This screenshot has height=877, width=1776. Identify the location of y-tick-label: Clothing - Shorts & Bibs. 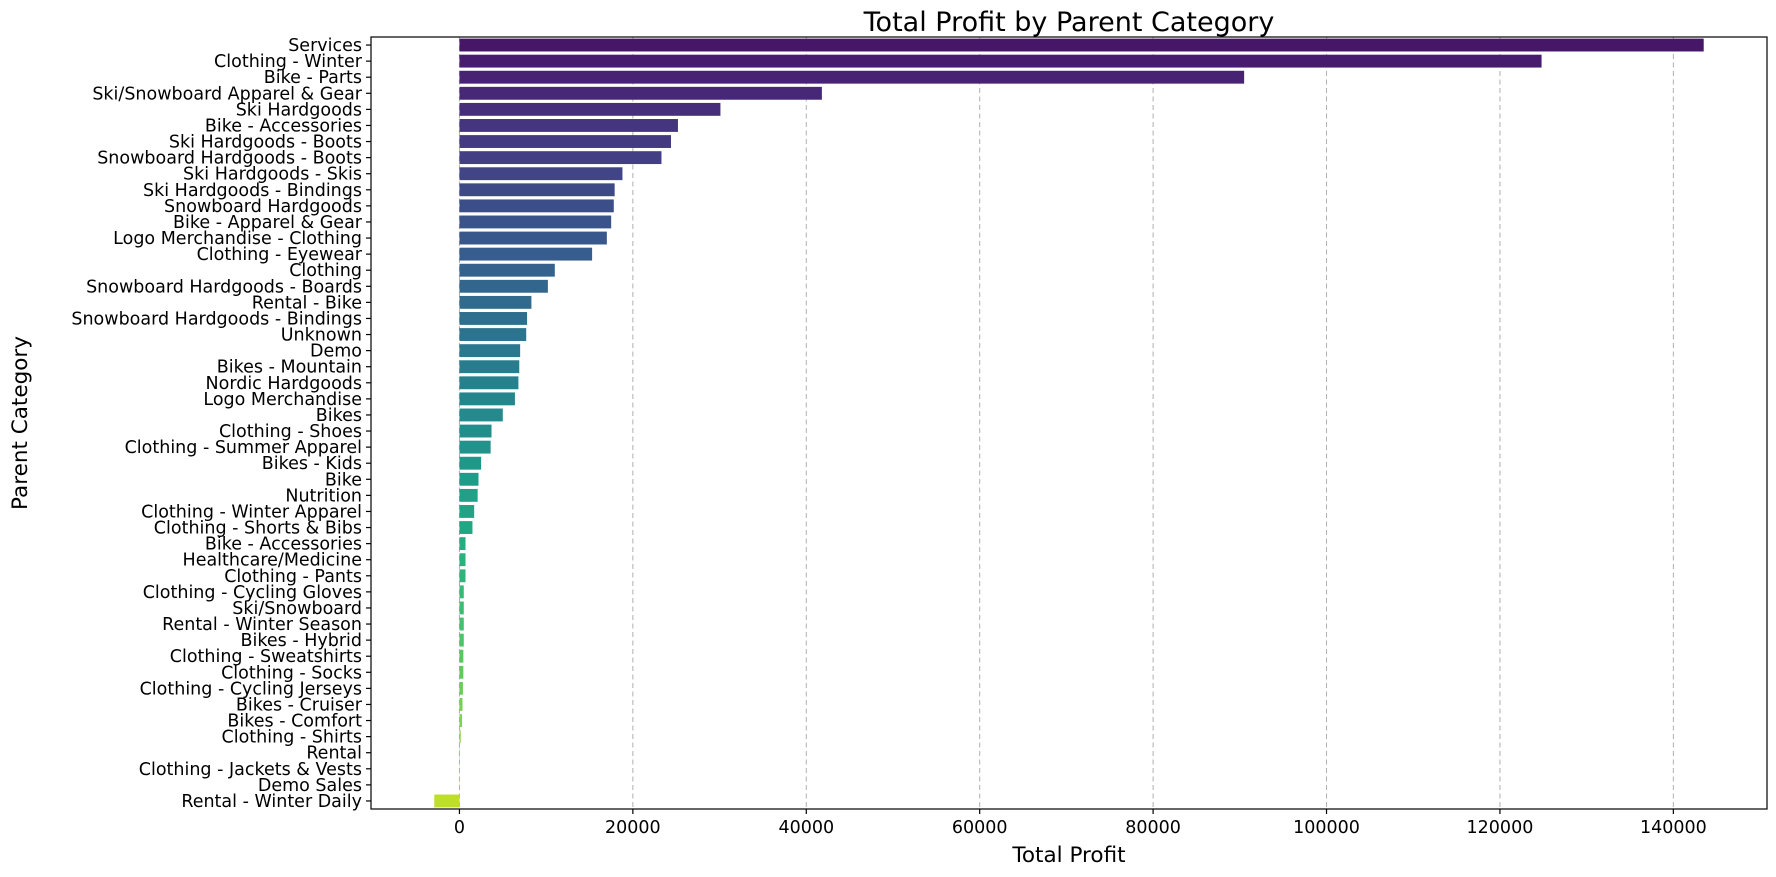
(258, 529).